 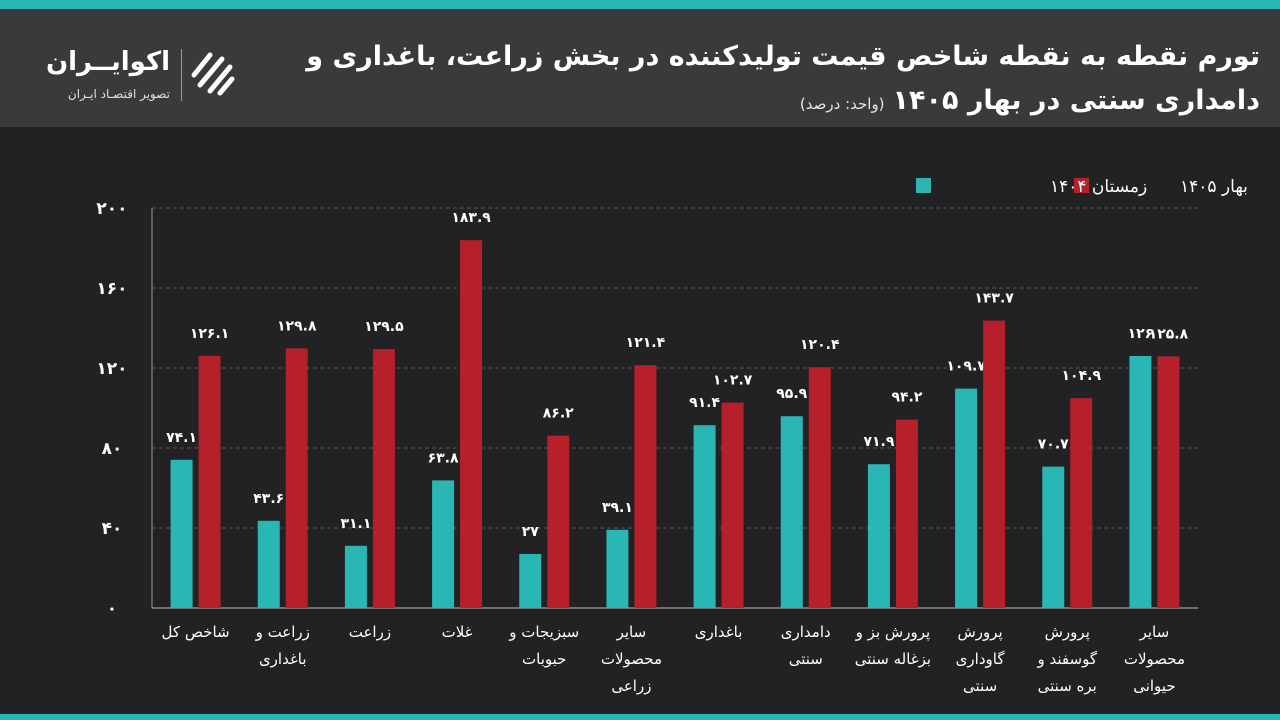 What do you see at coordinates (443, 458) in the screenshot?
I see `data-label: ۶۳.۸` at bounding box center [443, 458].